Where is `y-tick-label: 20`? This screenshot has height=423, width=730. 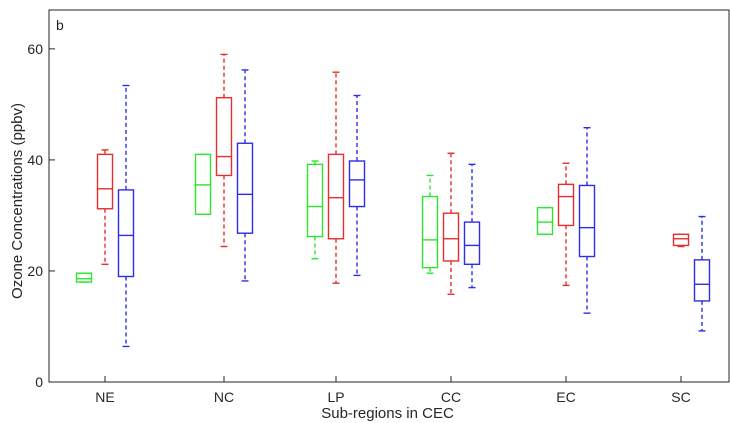 y-tick-label: 20 is located at coordinates (35, 271).